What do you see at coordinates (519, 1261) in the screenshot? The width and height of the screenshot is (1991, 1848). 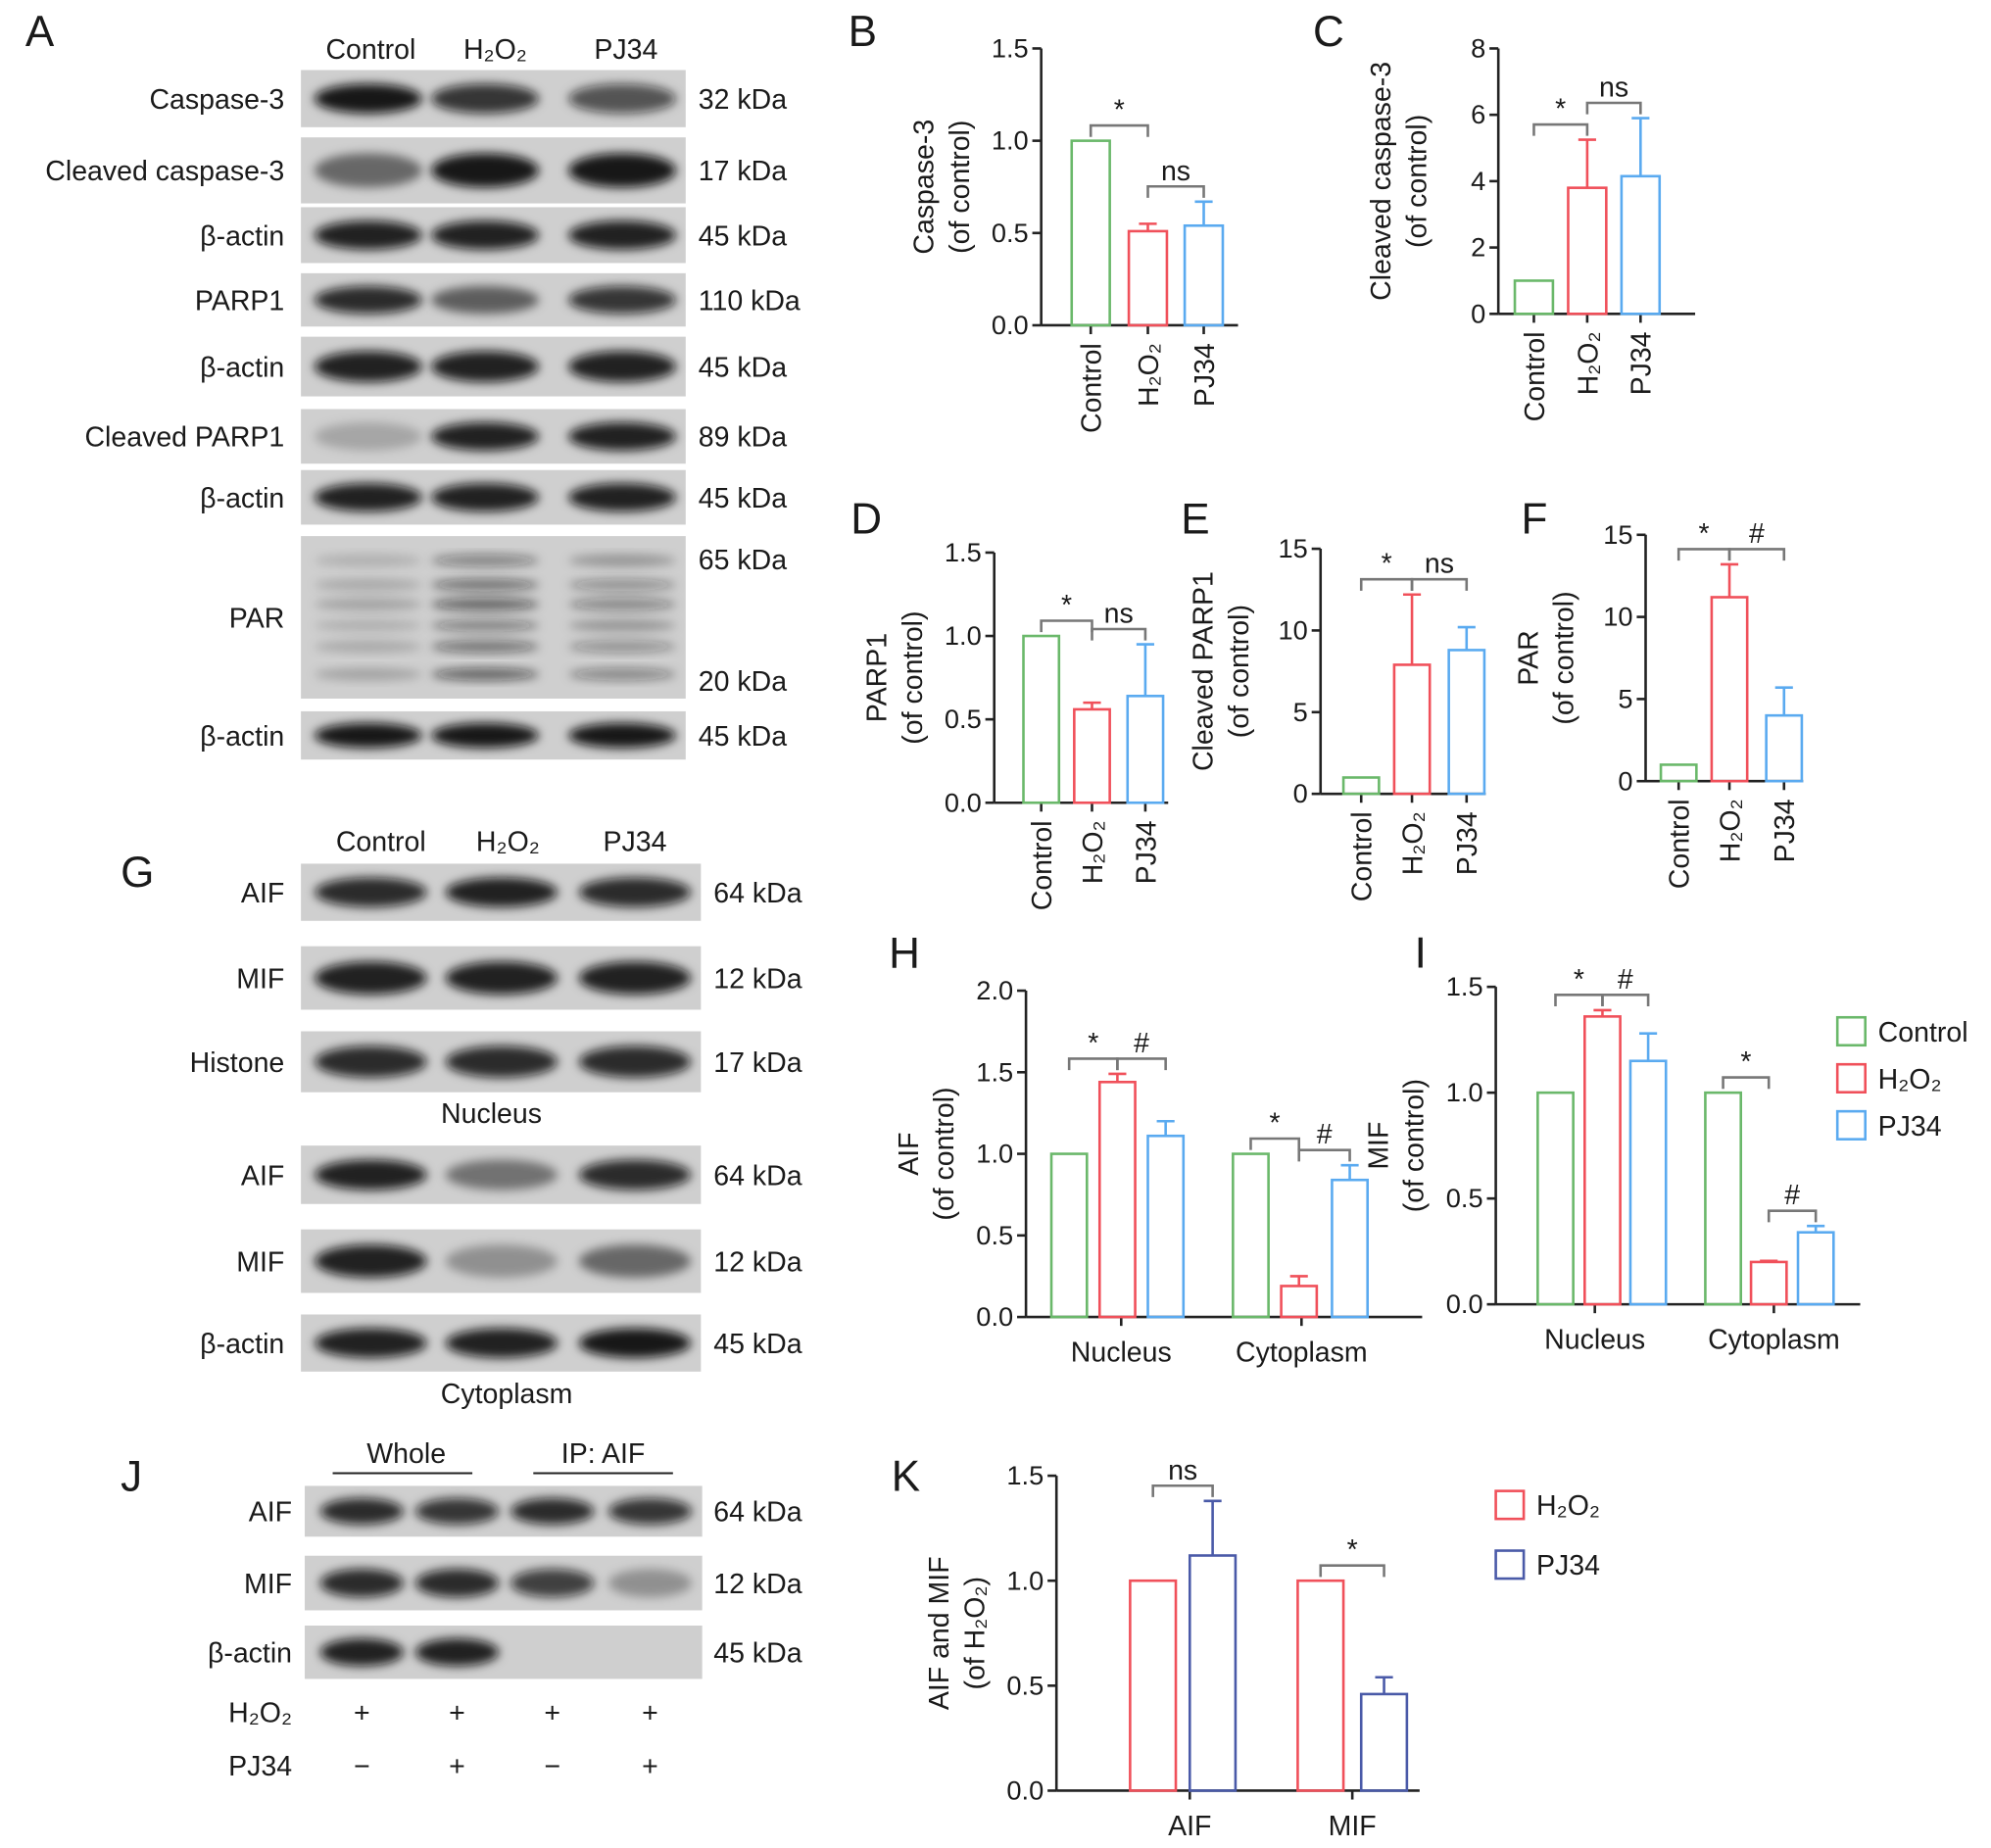 I see `blot-row: MIF 12 kDa` at bounding box center [519, 1261].